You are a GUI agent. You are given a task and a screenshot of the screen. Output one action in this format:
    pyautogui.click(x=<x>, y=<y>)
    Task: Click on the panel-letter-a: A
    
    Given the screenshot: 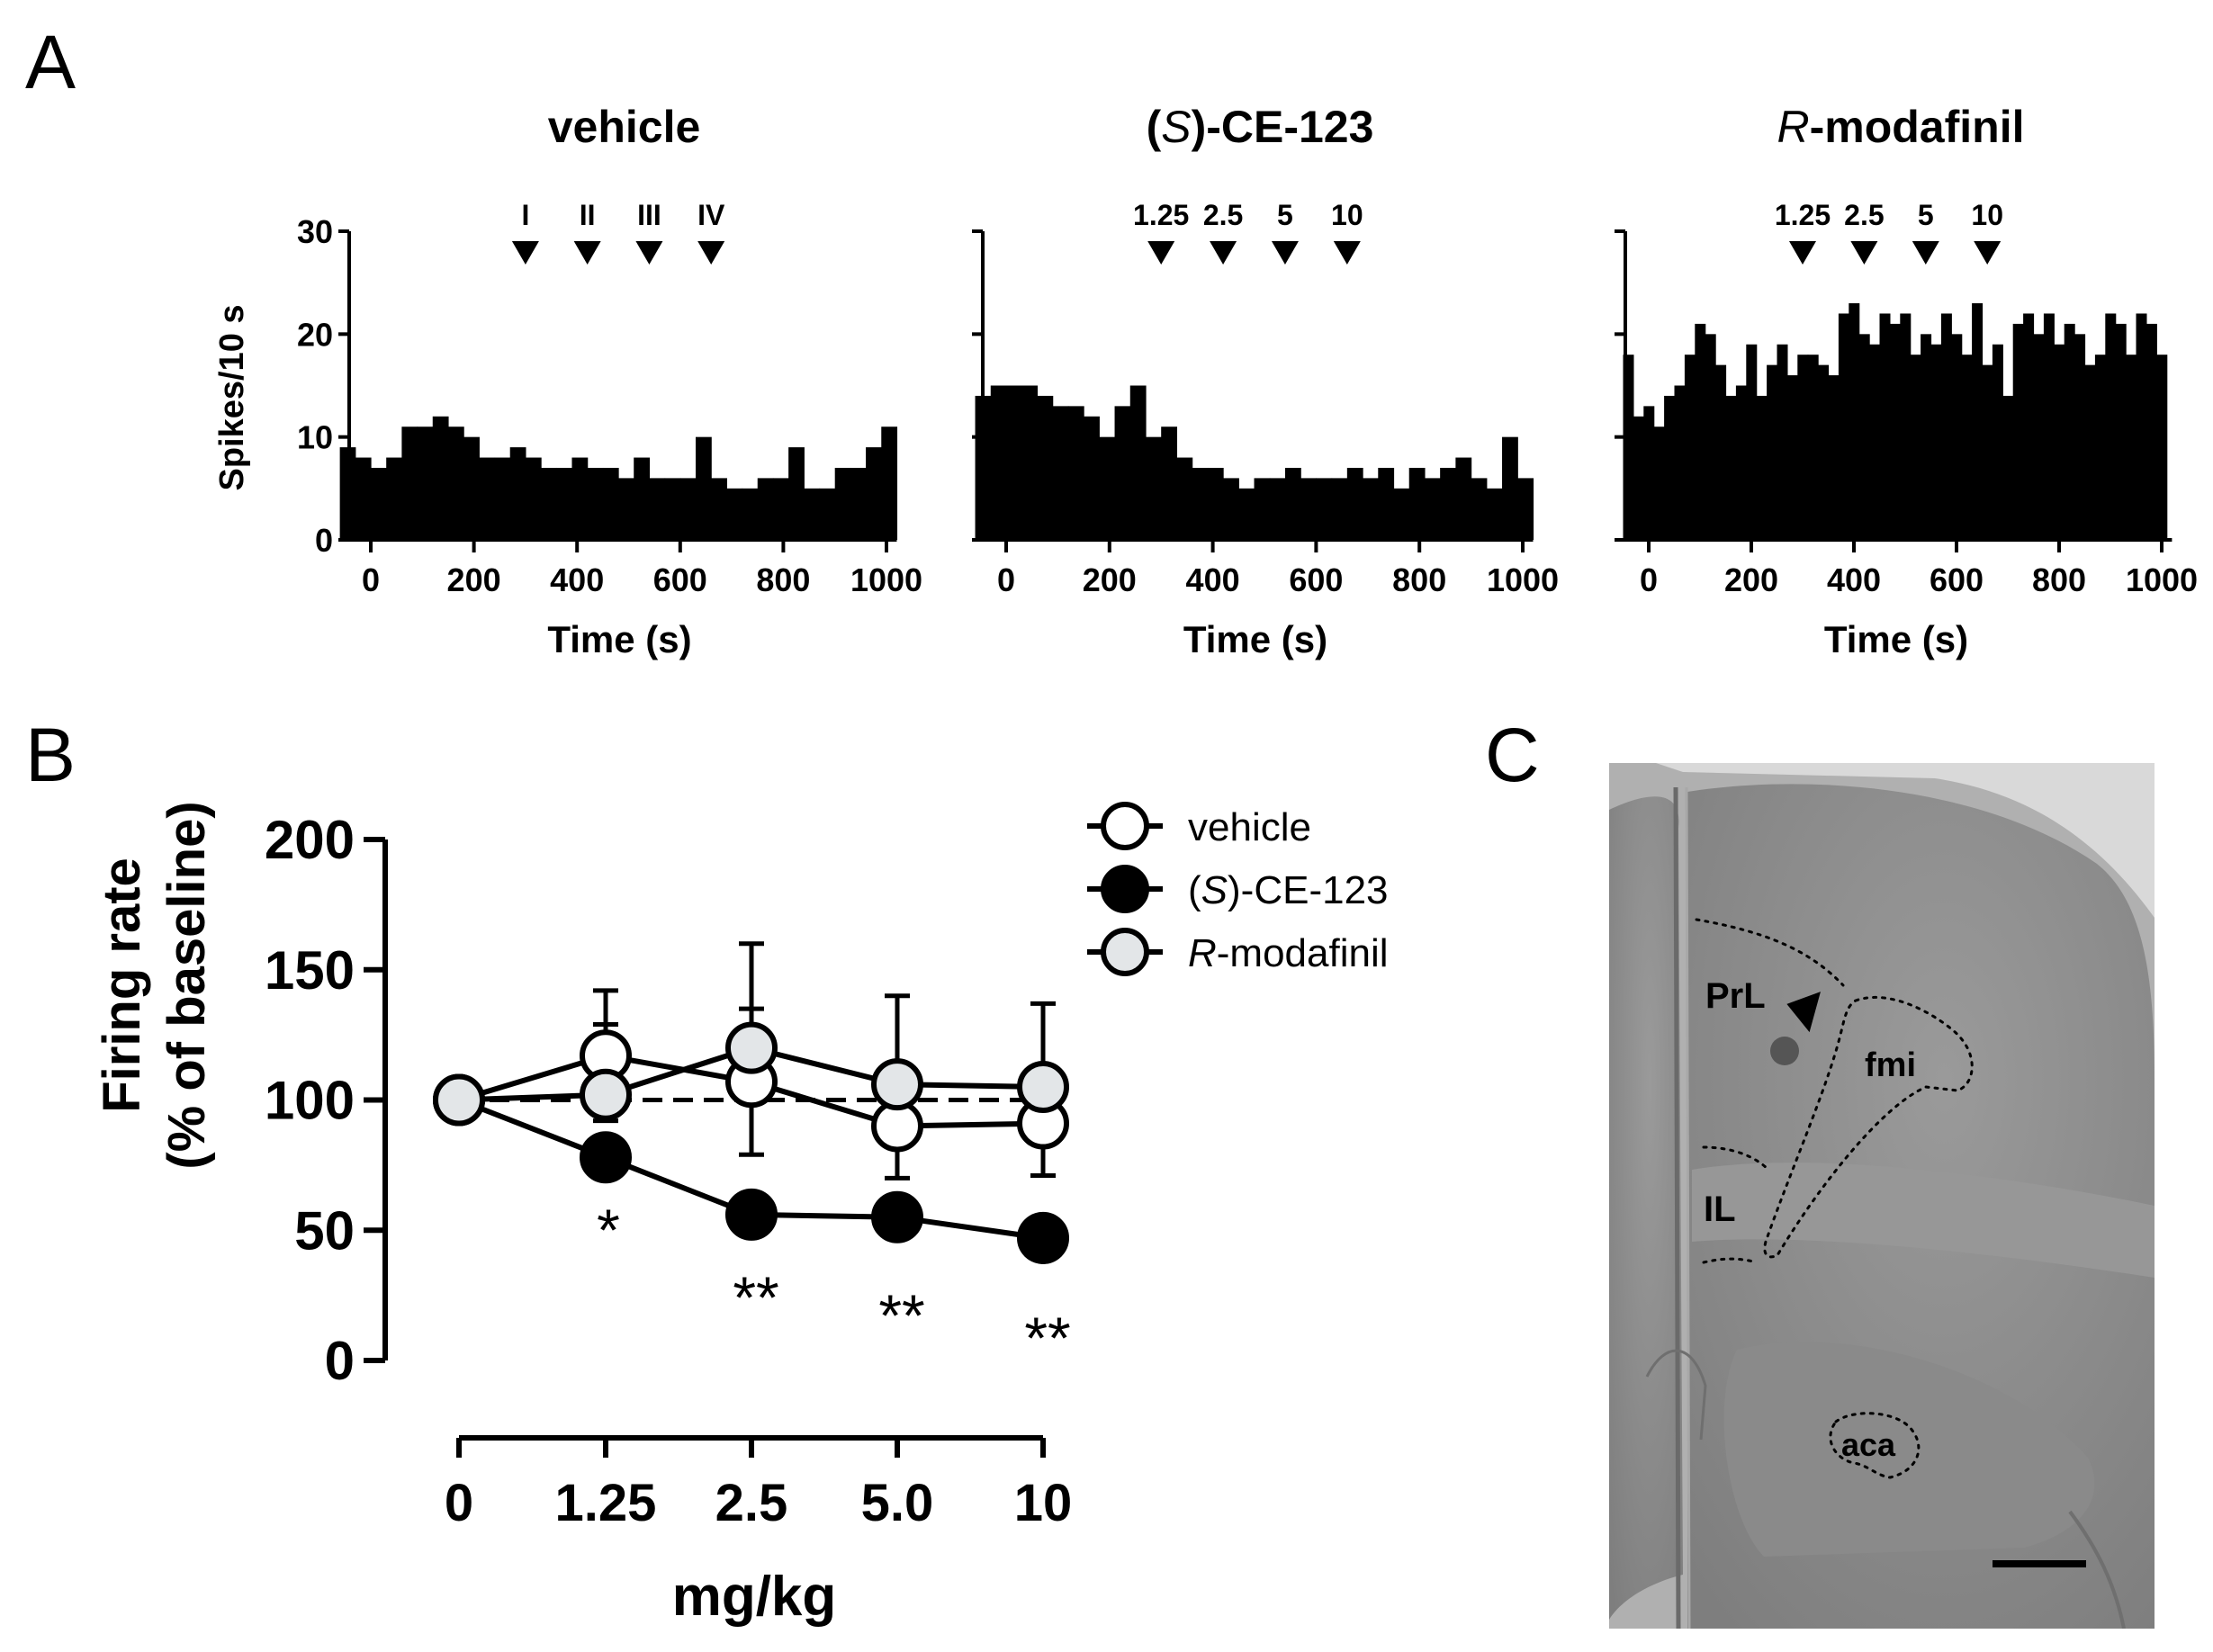 What is the action you would take?
    pyautogui.click(x=51, y=62)
    